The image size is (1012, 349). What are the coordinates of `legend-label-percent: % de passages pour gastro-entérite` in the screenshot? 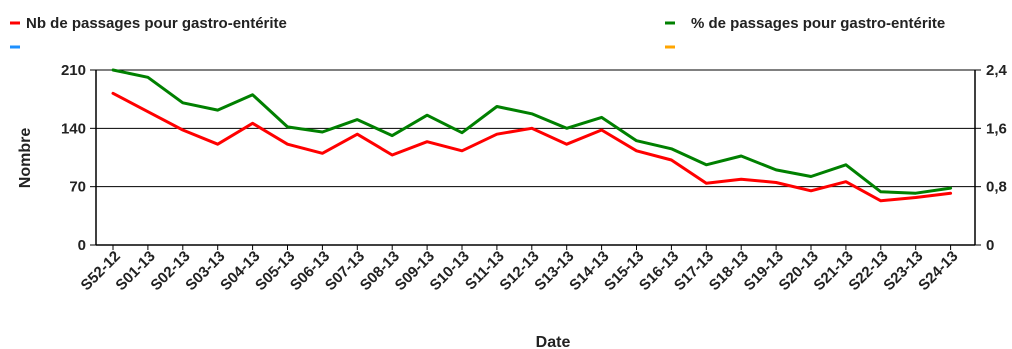 It's located at (818, 23).